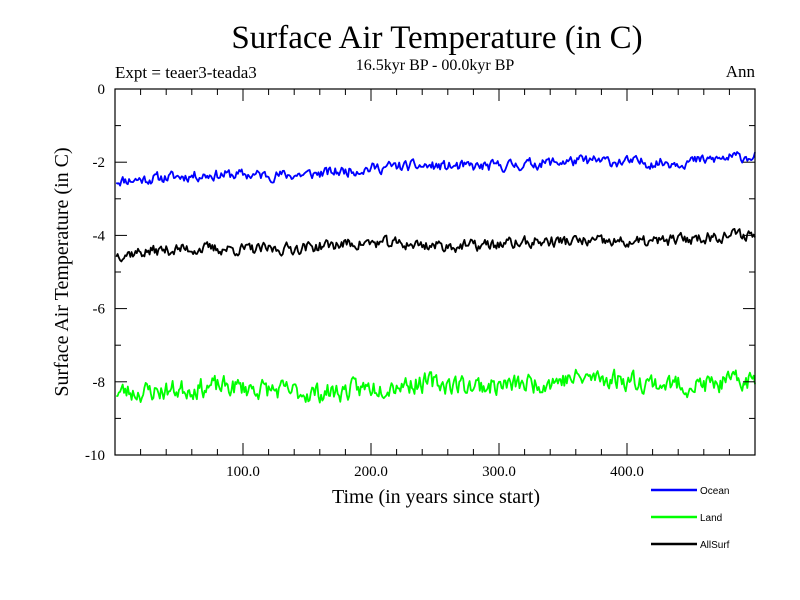 The image size is (800, 600). What do you see at coordinates (741, 71) in the screenshot?
I see `season-label: Ann` at bounding box center [741, 71].